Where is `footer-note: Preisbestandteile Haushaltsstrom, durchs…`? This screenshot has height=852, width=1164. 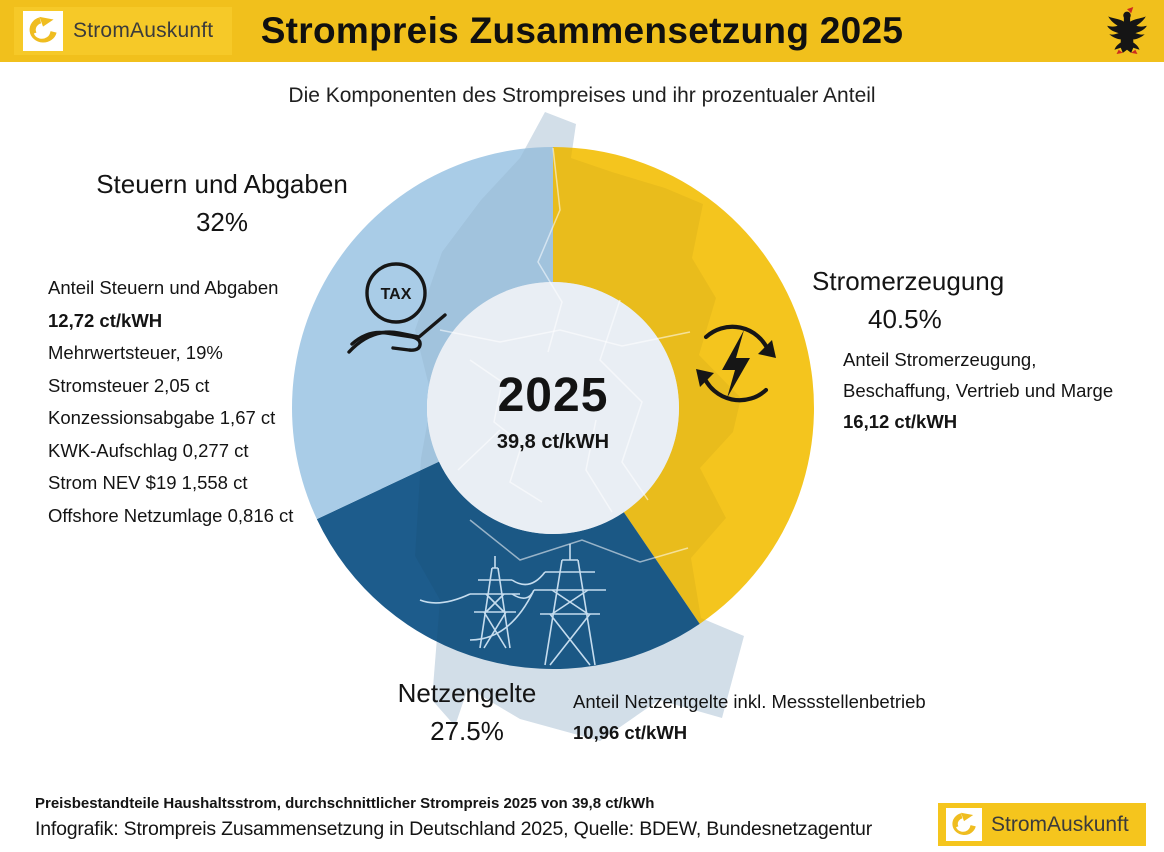
footer-note: Preisbestandteile Haushaltsstrom, durchs… is located at coordinates (345, 803).